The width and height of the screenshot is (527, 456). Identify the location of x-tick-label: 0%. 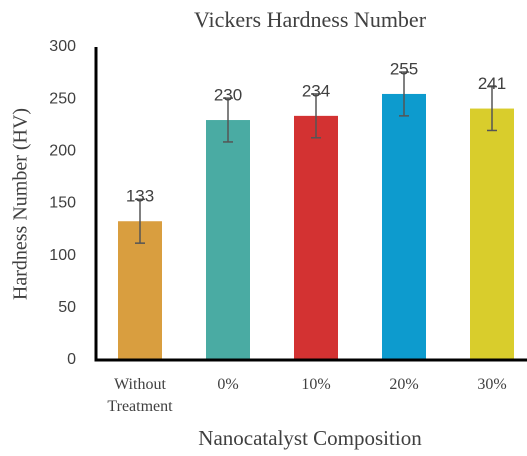
(228, 384).